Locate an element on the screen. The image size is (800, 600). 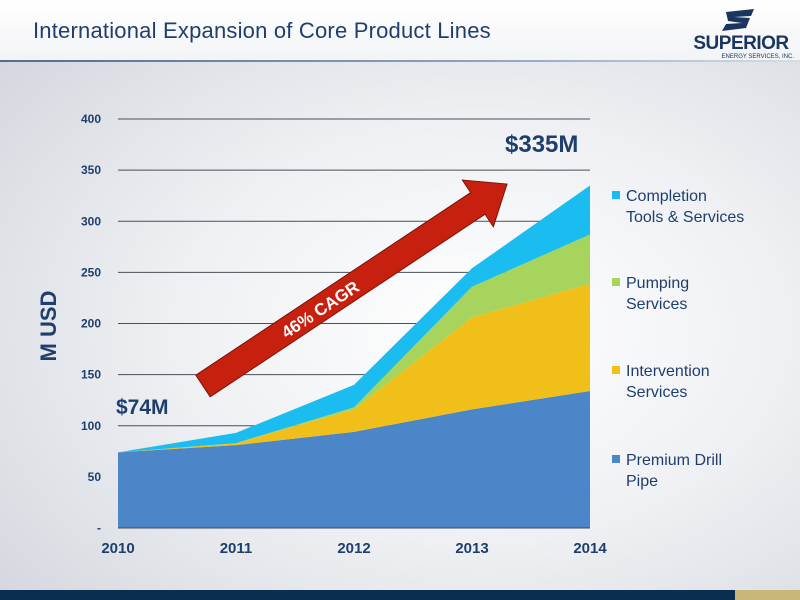
y-tick-label: 100 is located at coordinates (91, 426).